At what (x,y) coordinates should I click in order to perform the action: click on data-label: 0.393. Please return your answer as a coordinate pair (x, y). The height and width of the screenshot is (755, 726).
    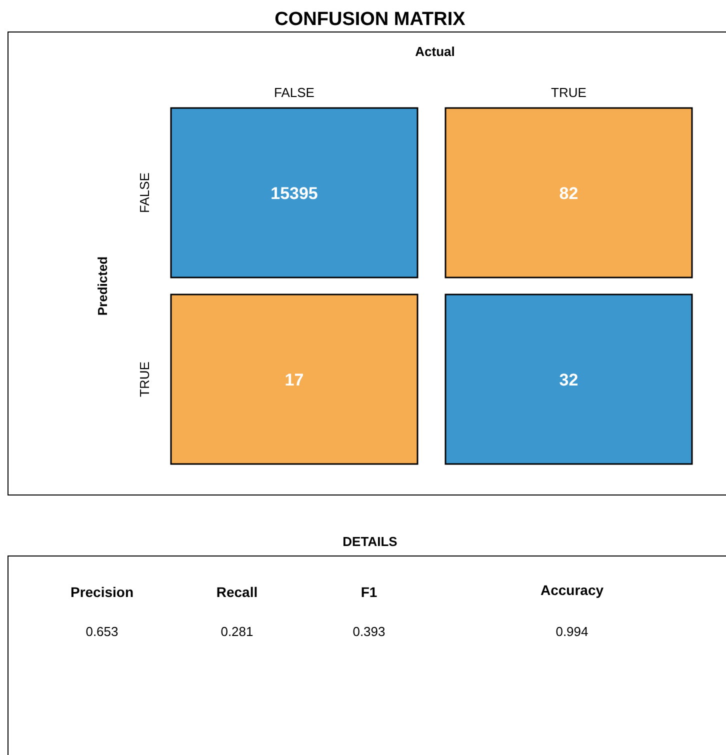
    Looking at the image, I should click on (369, 631).